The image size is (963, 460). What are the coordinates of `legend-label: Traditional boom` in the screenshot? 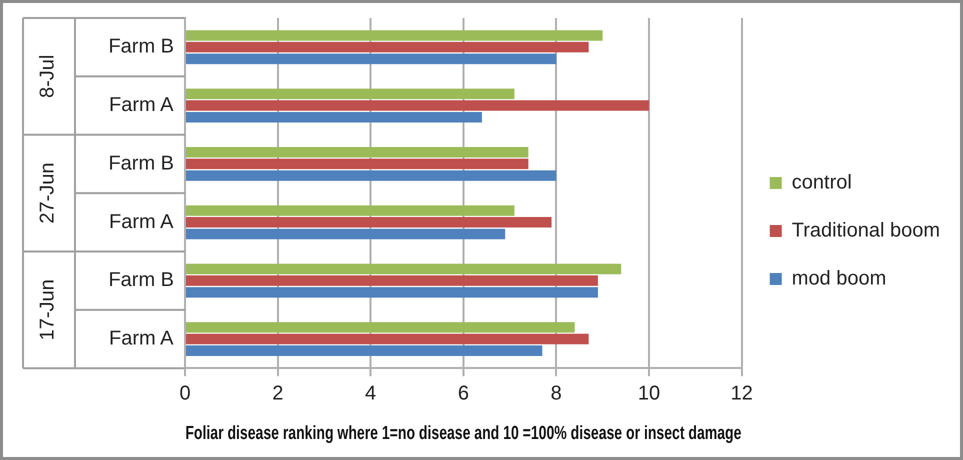 It's located at (866, 231).